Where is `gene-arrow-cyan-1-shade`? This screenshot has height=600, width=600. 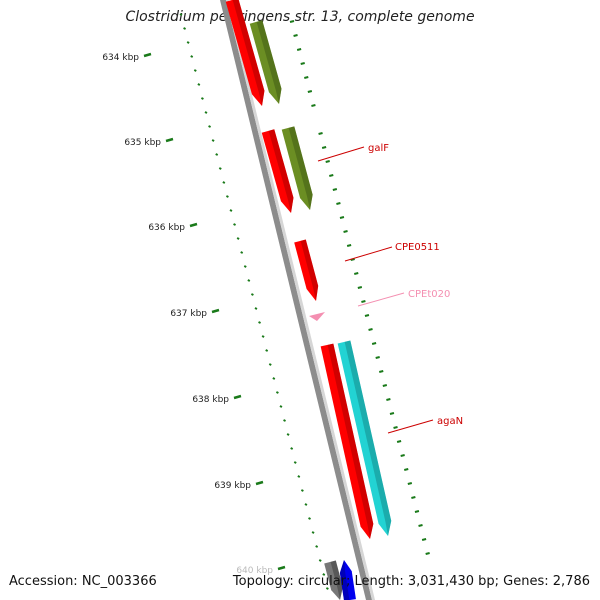 gene-arrow-cyan-1-shade is located at coordinates (368, 438).